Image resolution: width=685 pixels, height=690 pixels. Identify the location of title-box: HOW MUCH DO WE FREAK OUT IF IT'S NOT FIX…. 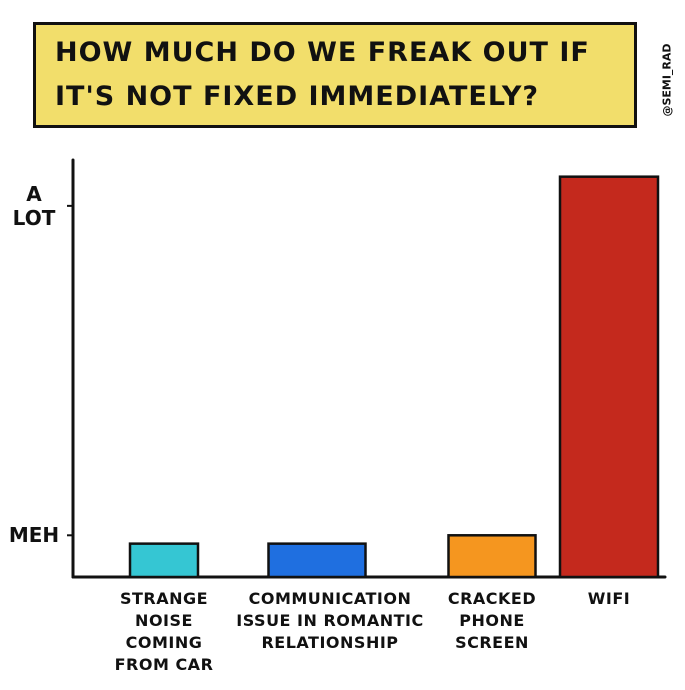
(335, 75).